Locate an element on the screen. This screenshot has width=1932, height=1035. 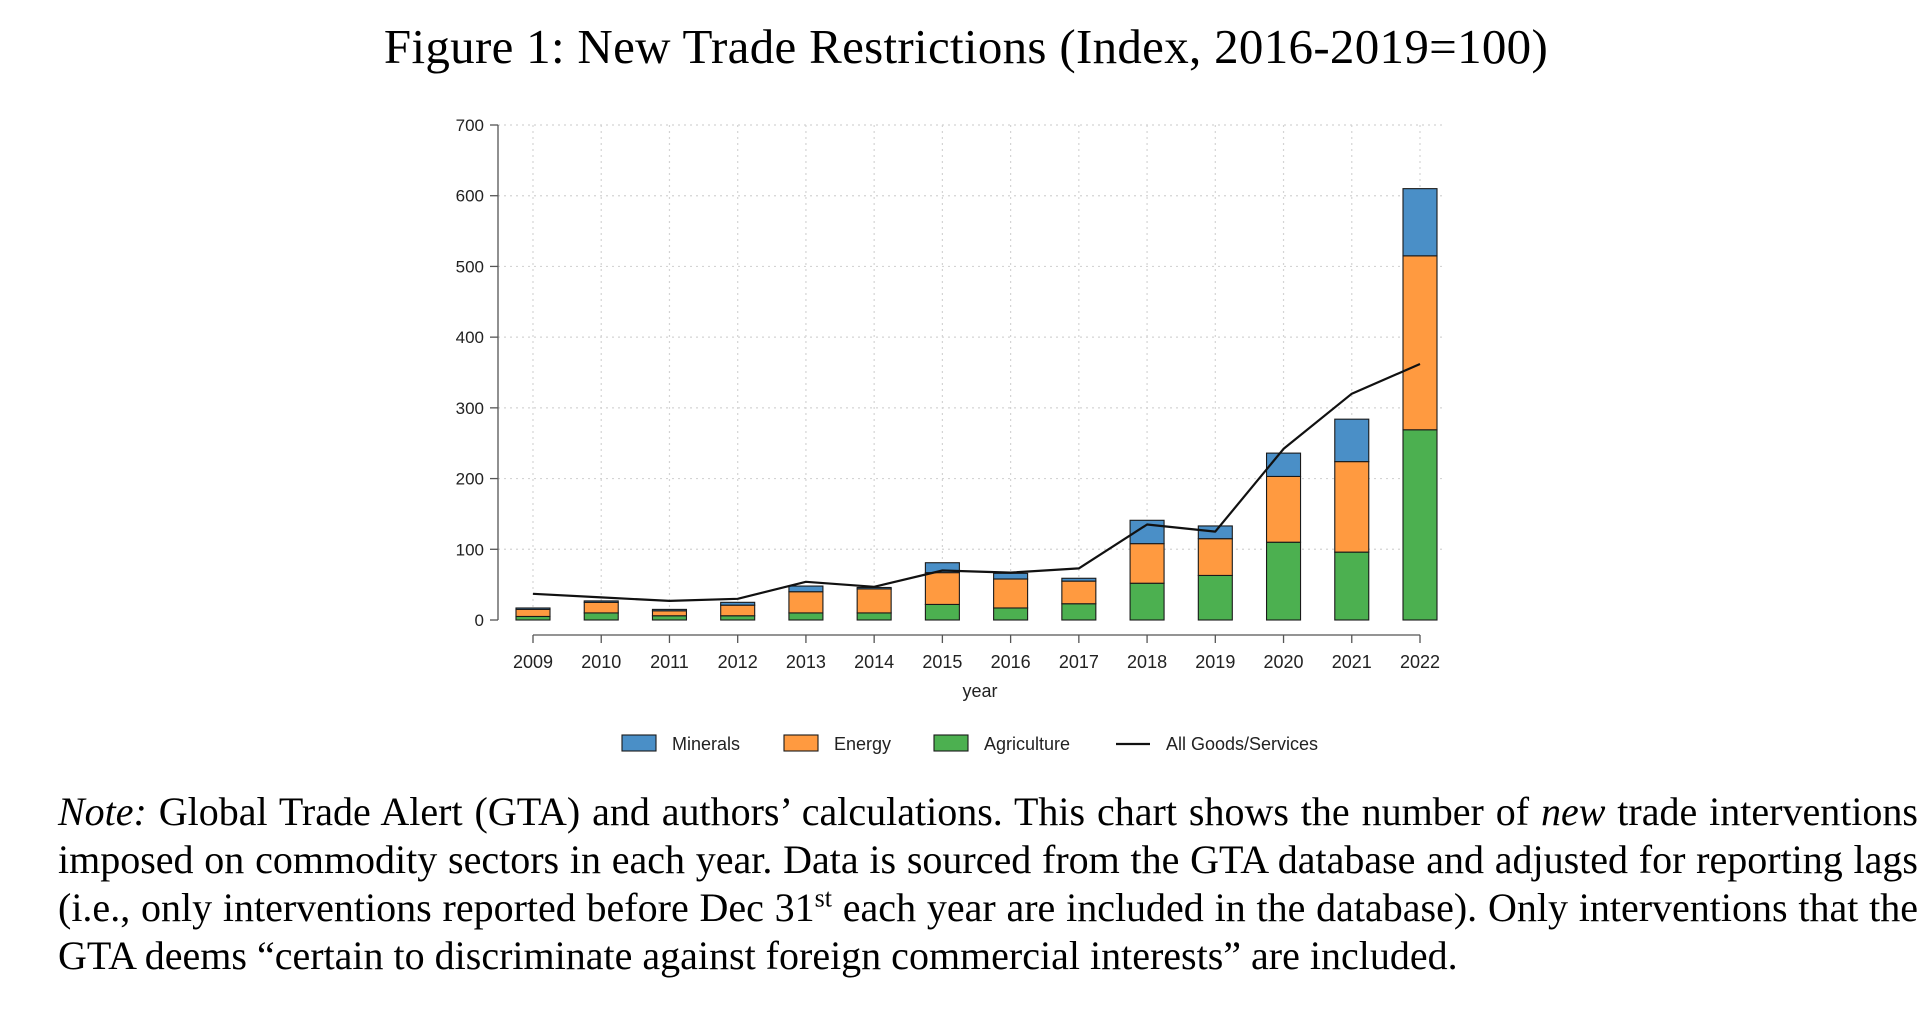
x-tick-label: 2011 is located at coordinates (669, 662).